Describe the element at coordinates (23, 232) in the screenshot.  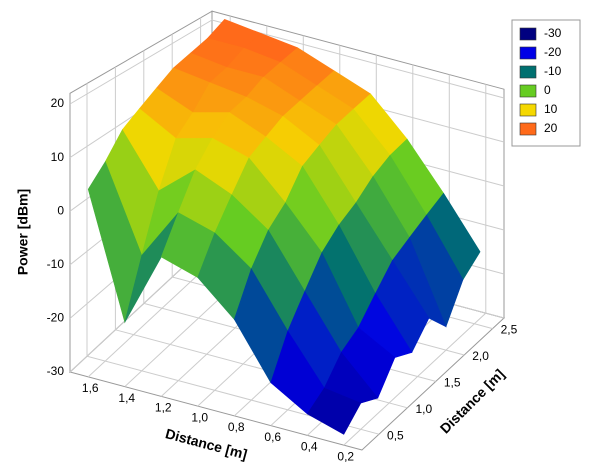
I see `z-axis-title: Power [dBm]` at that location.